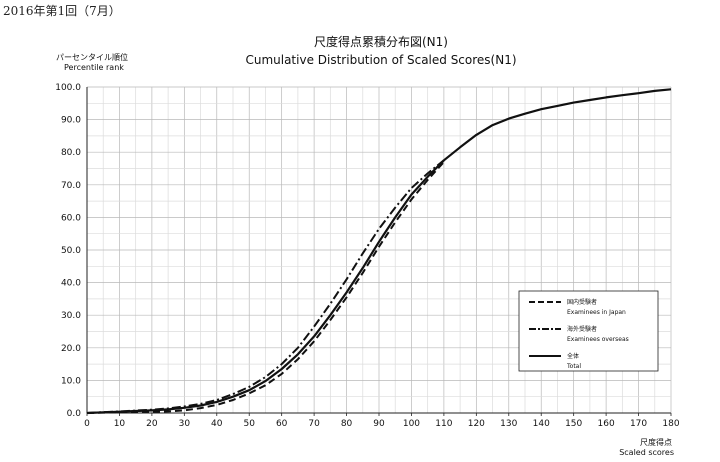  What do you see at coordinates (94, 67) in the screenshot?
I see `y-axis-label-en: Percentile rank` at bounding box center [94, 67].